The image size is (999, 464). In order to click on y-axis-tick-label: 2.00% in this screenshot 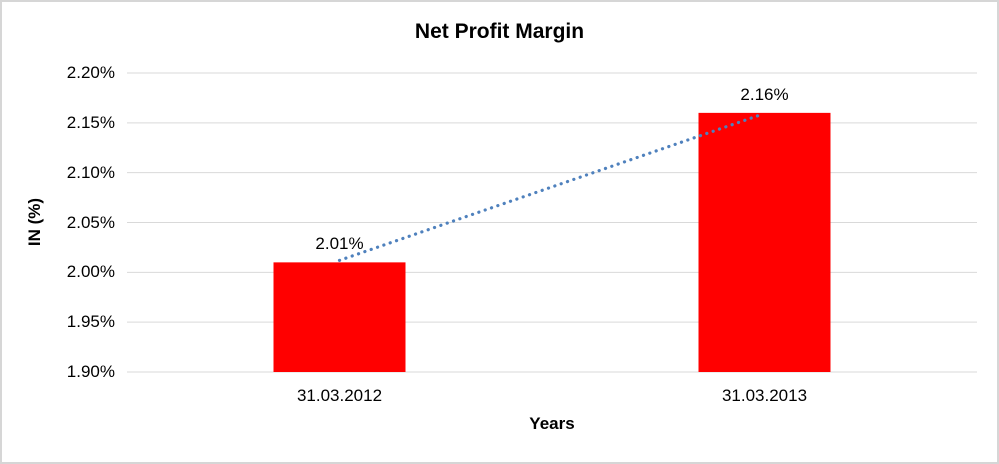, I will do `click(90, 272)`.